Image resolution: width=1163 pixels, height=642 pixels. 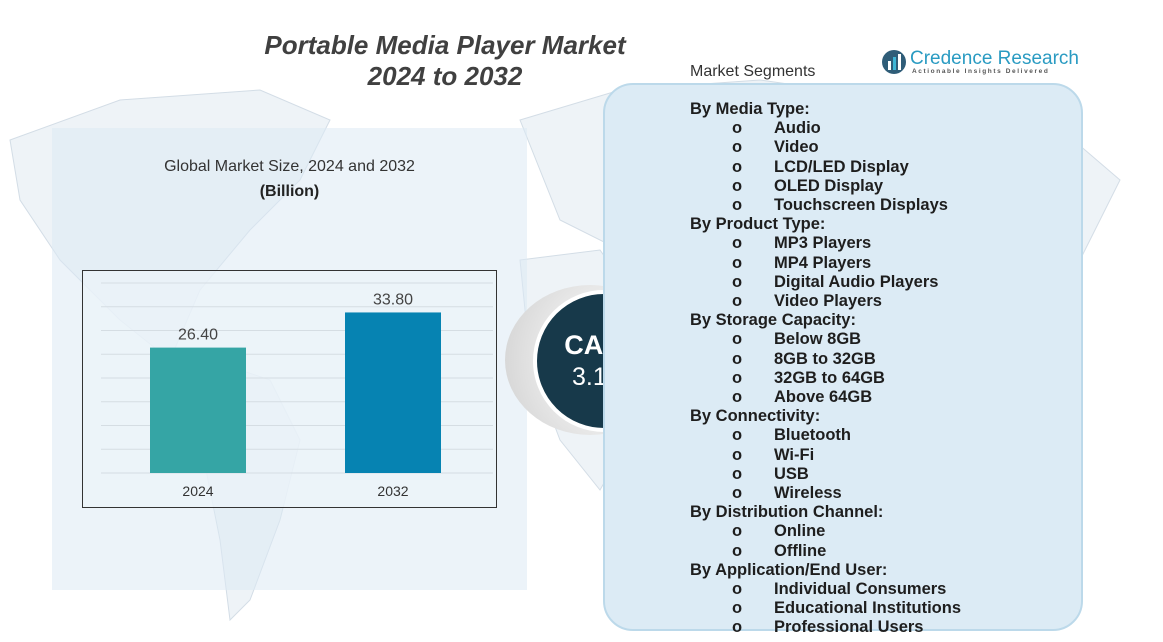 I want to click on segment-category: By Storage Capacity:, so click(x=773, y=320).